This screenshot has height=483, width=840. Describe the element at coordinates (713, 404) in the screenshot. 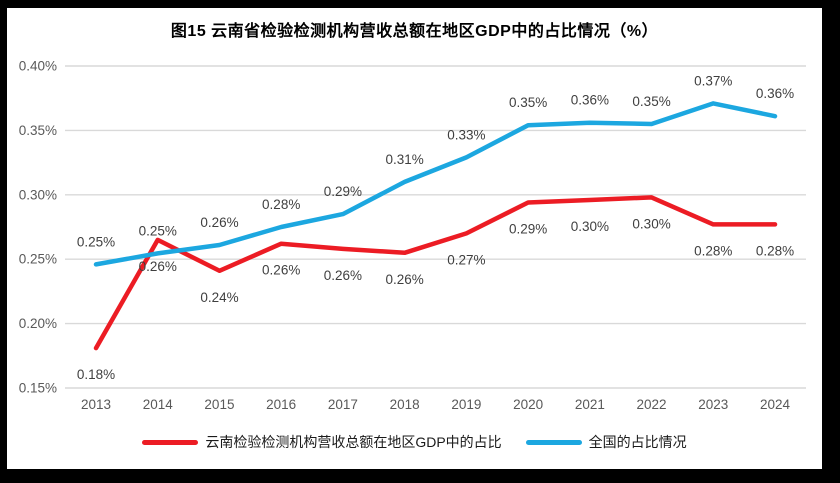

I see `x-axis-label: 2023` at that location.